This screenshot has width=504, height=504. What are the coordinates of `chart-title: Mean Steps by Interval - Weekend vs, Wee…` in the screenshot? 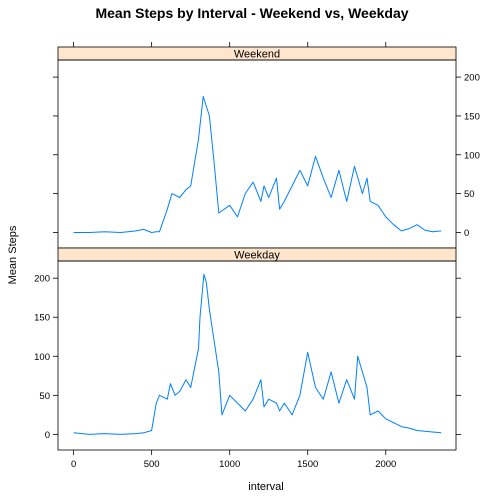 It's located at (251, 13).